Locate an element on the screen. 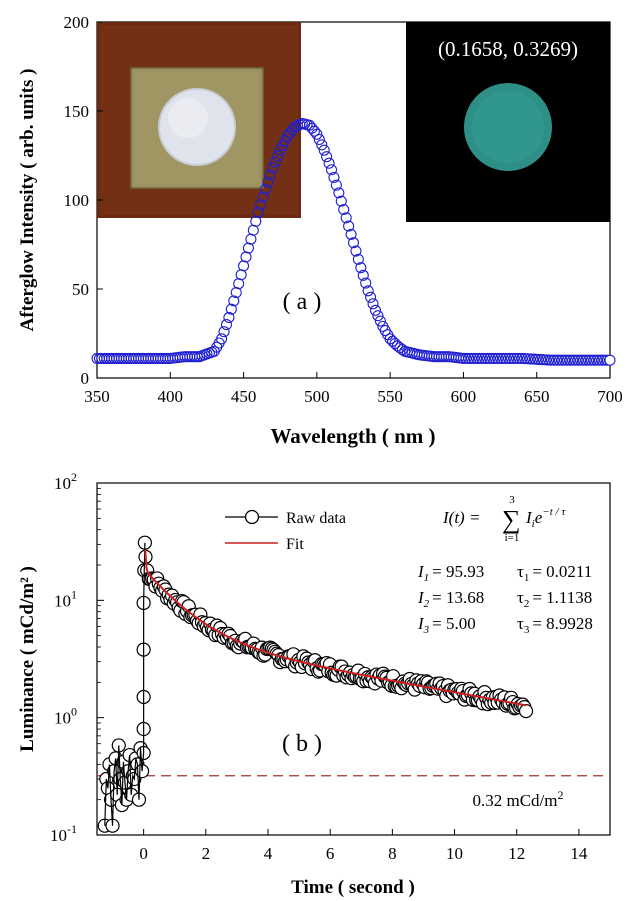 The width and height of the screenshot is (629, 901). x-tick-label-b: 0 is located at coordinates (143, 853).